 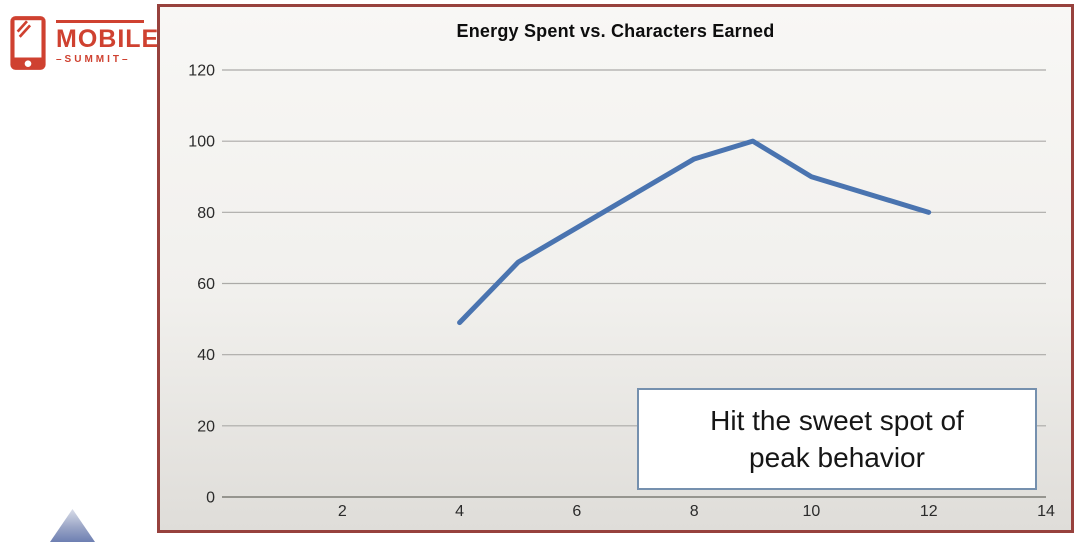 I want to click on corner-triangle-decoration, so click(x=72, y=525).